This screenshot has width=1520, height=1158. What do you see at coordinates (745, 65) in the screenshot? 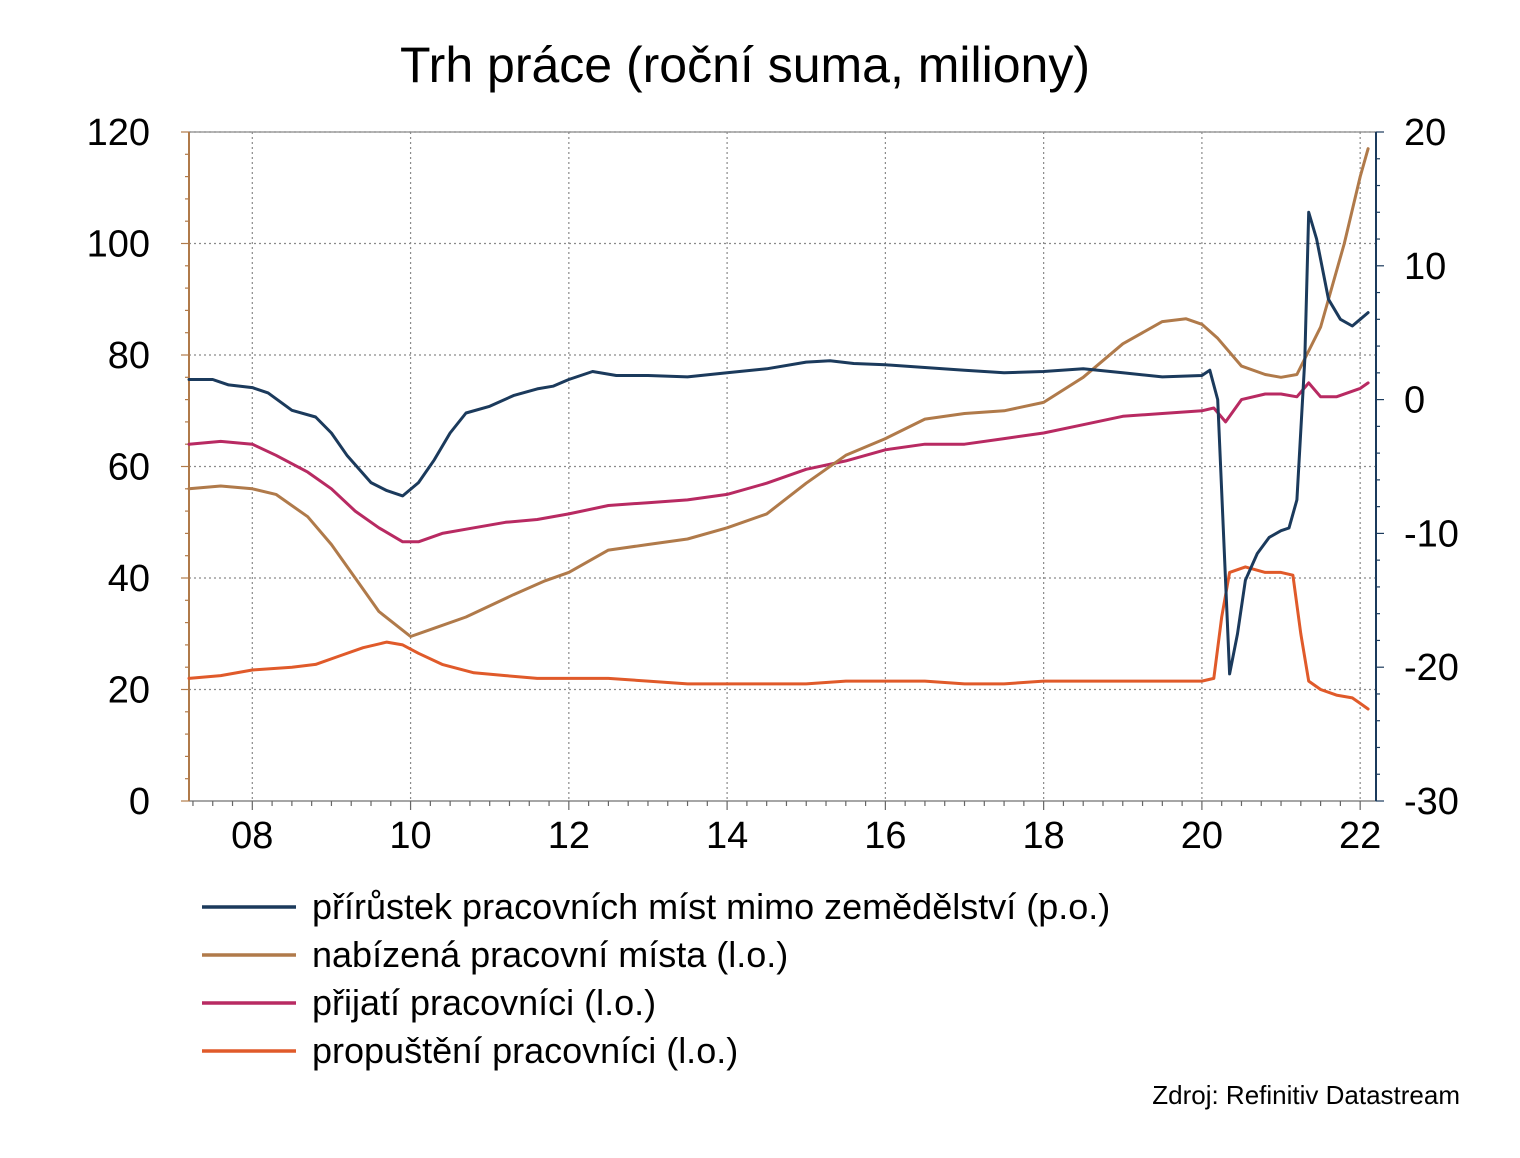
I see `chart-title: Trh práce (roční suma, miliony)` at bounding box center [745, 65].